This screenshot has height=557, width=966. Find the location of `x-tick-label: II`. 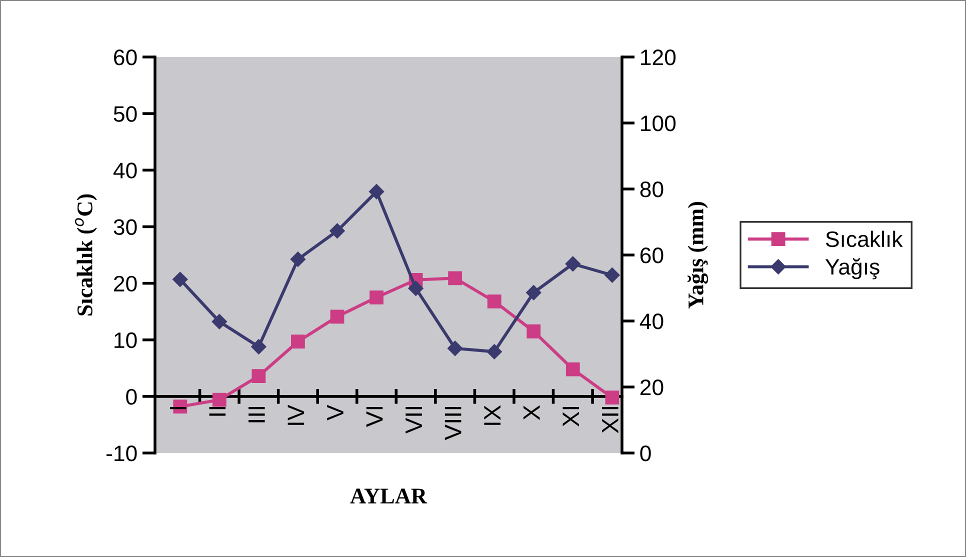

x-tick-label: II is located at coordinates (217, 411).